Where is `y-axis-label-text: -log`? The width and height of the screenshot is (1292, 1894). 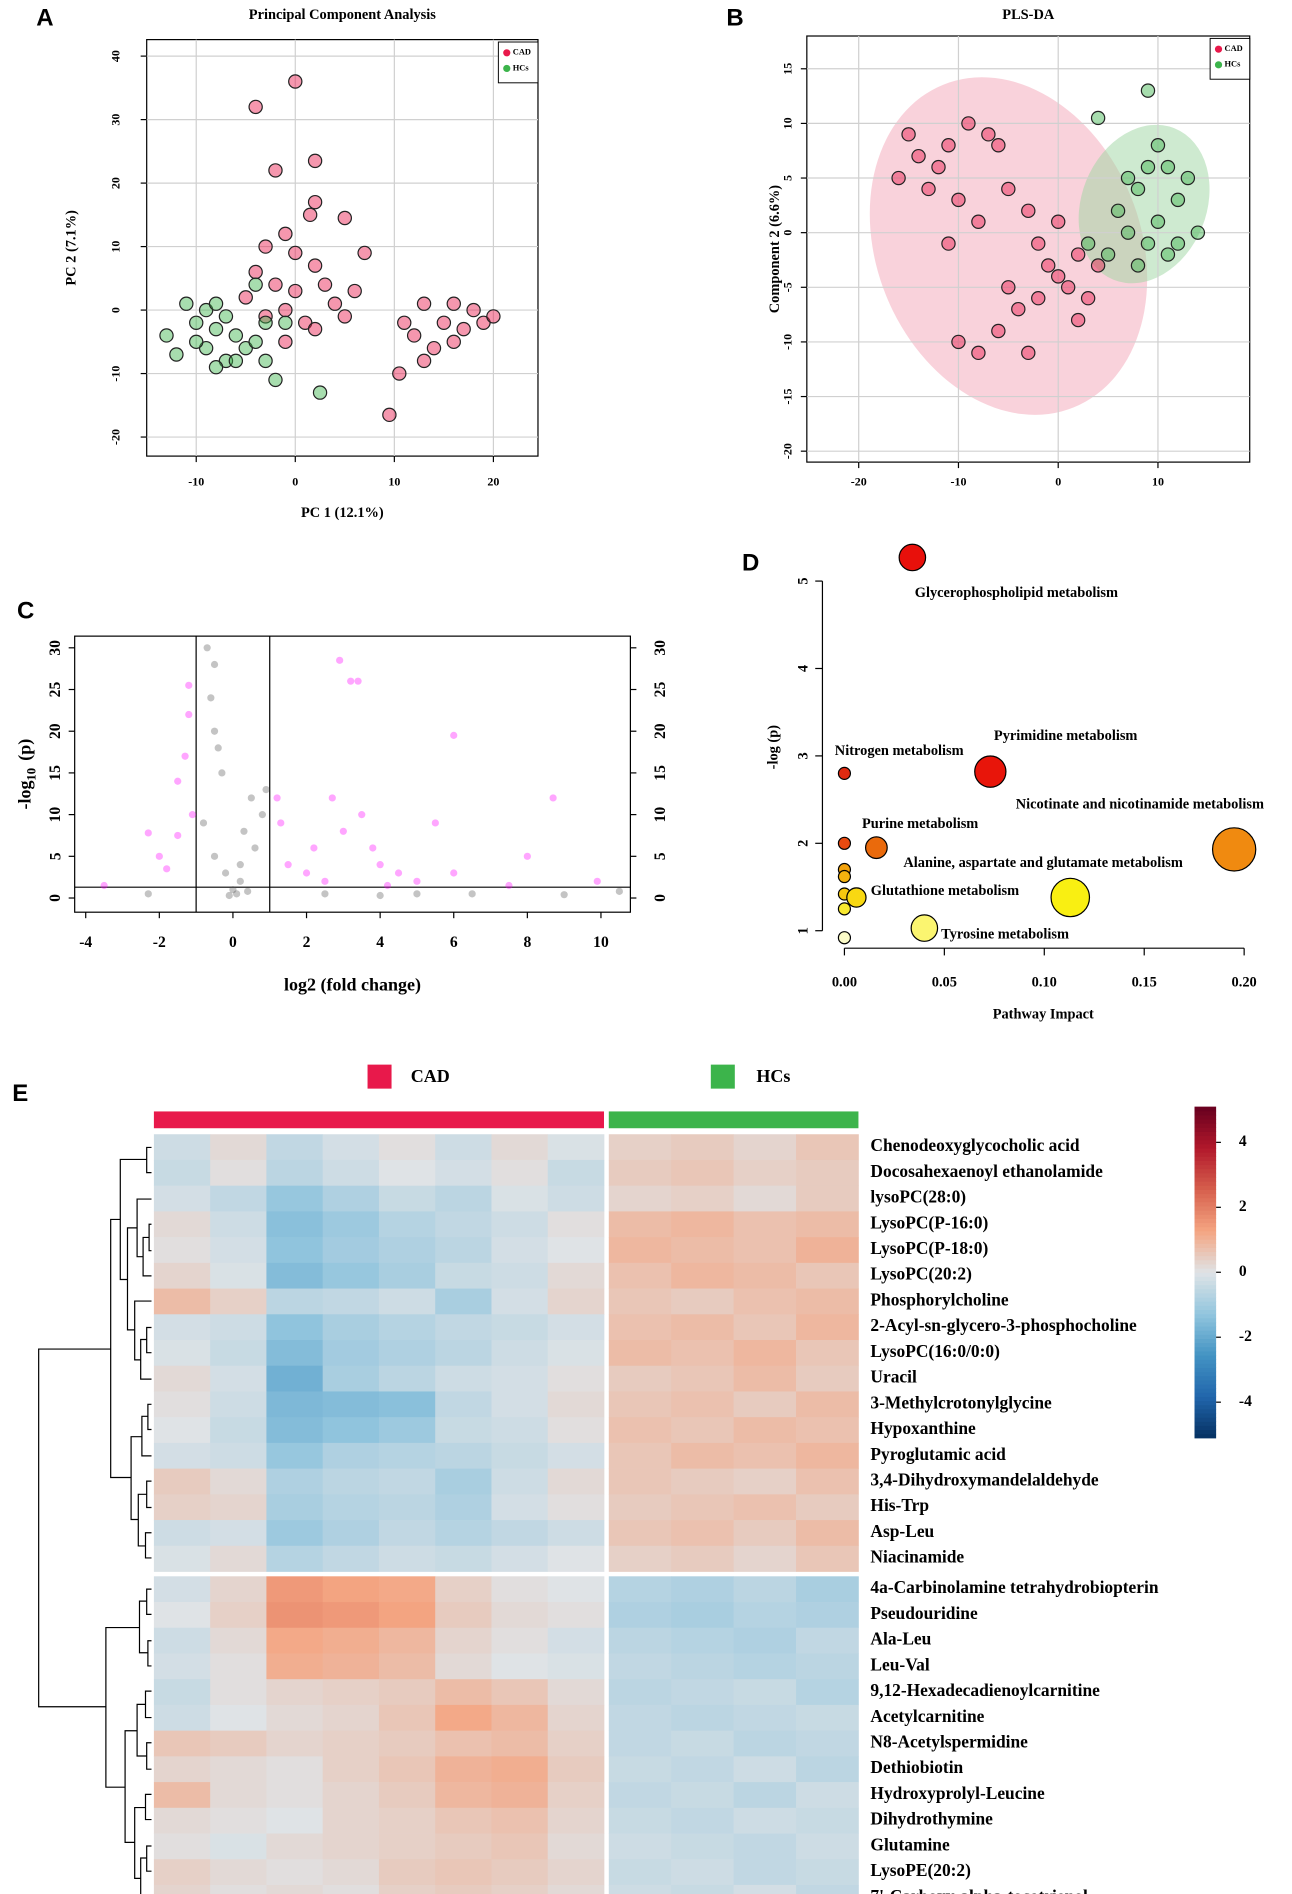 y-axis-label-text: -log is located at coordinates (25, 795).